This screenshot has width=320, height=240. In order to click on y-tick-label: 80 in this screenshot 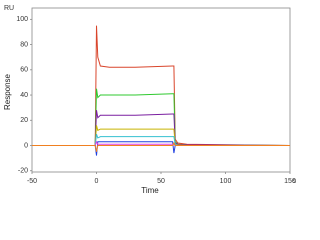, I will do `click(24, 44)`.